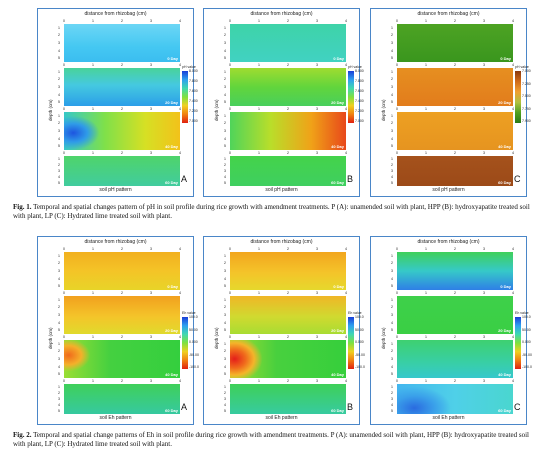 The width and height of the screenshot is (554, 467). Describe the element at coordinates (115, 190) in the screenshot. I see `panel-footer: soil pH pattern` at that location.